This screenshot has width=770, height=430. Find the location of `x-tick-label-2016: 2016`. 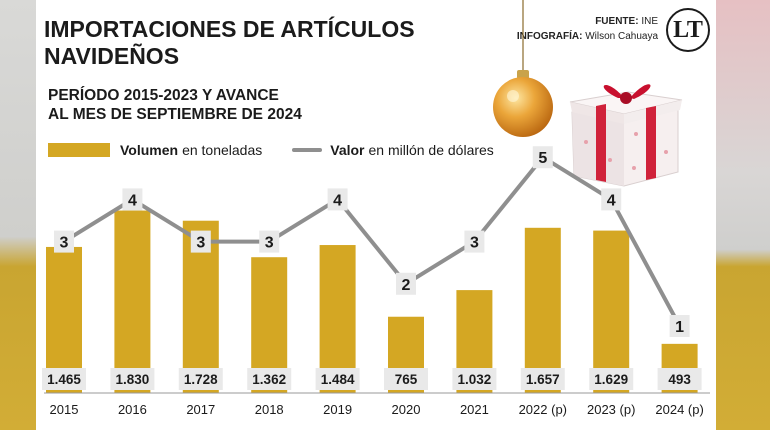

x-tick-label-2016: 2016 is located at coordinates (132, 409).